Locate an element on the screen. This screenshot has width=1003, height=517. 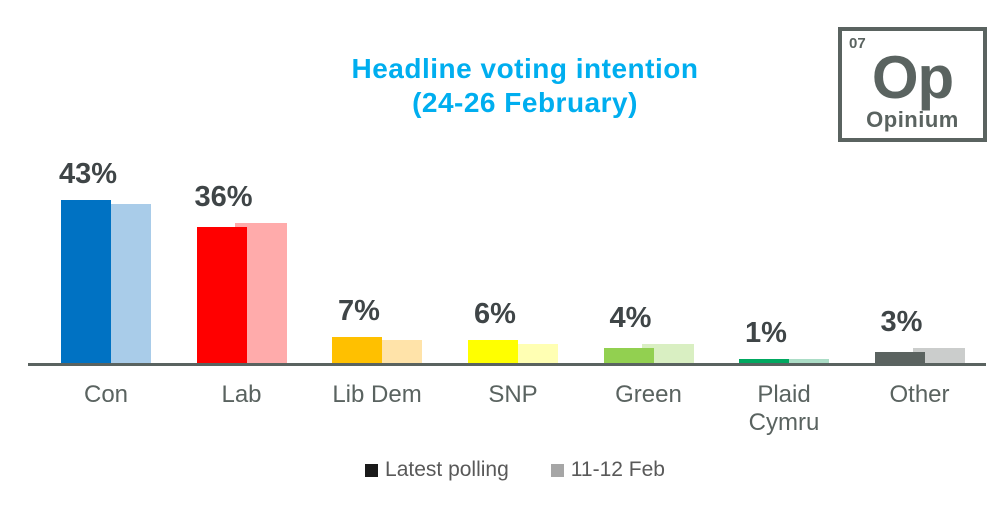
bar-latest-lib-dem is located at coordinates (357, 350).